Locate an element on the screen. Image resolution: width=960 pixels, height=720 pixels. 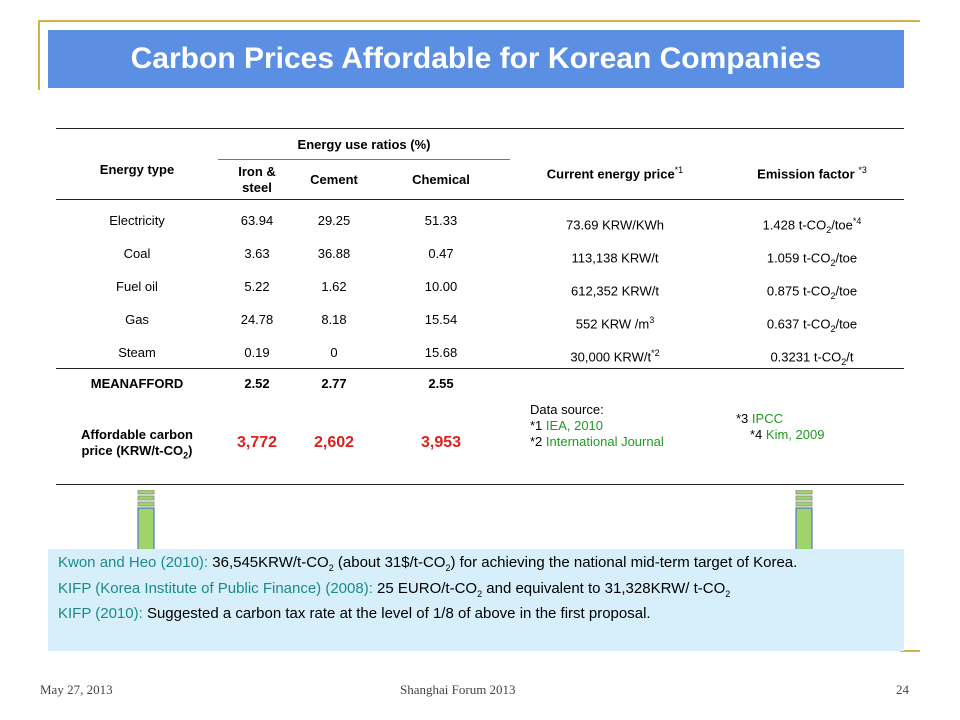
header-iron-steel: Iron & steel is located at coordinates (257, 180).